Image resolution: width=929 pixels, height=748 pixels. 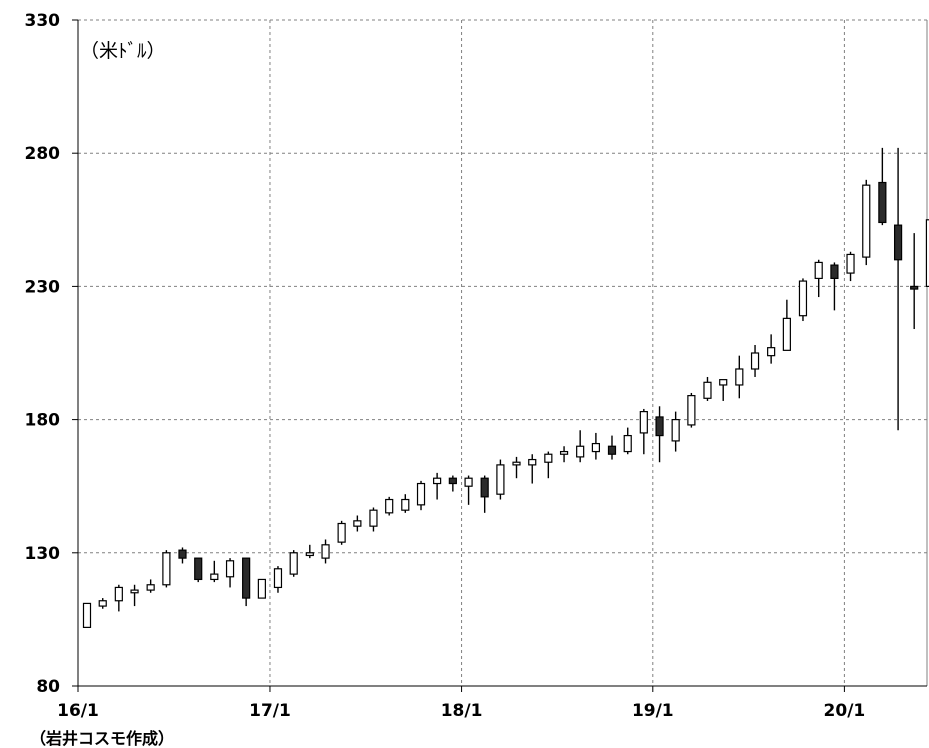 I want to click on y-tick-label: 330, so click(x=43, y=21).